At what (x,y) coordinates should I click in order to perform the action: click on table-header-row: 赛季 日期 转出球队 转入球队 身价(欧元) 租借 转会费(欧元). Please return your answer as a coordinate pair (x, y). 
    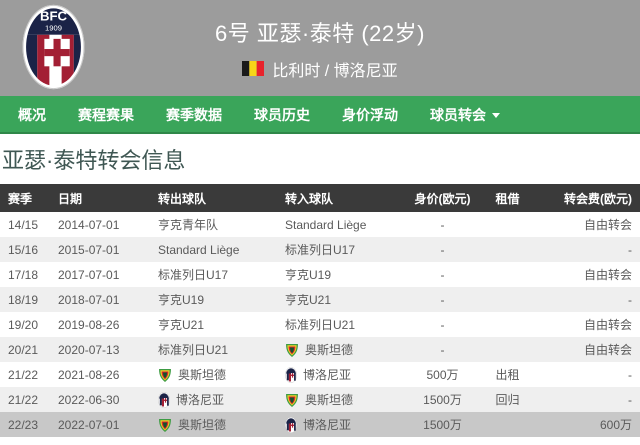
    Looking at the image, I should click on (320, 198).